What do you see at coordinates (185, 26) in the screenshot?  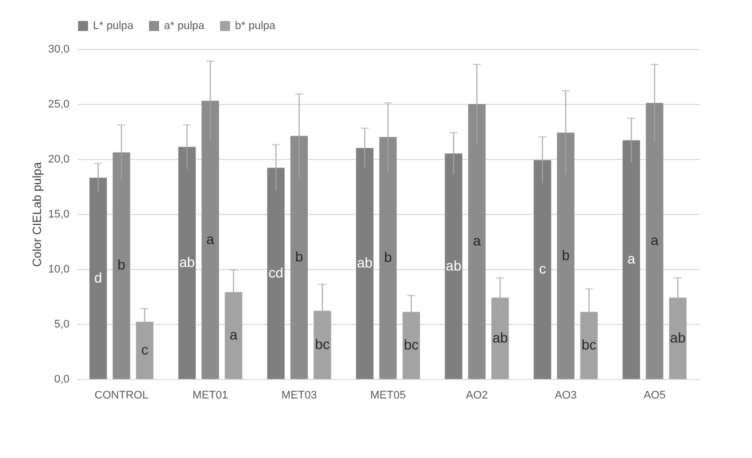 I see `legend-label: a* pulpa` at bounding box center [185, 26].